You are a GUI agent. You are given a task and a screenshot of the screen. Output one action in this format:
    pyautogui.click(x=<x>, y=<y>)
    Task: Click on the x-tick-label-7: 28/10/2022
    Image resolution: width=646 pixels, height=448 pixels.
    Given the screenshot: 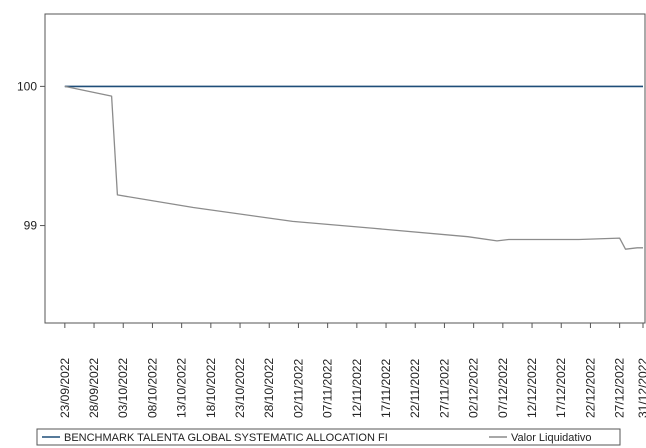 What is the action you would take?
    pyautogui.click(x=269, y=388)
    